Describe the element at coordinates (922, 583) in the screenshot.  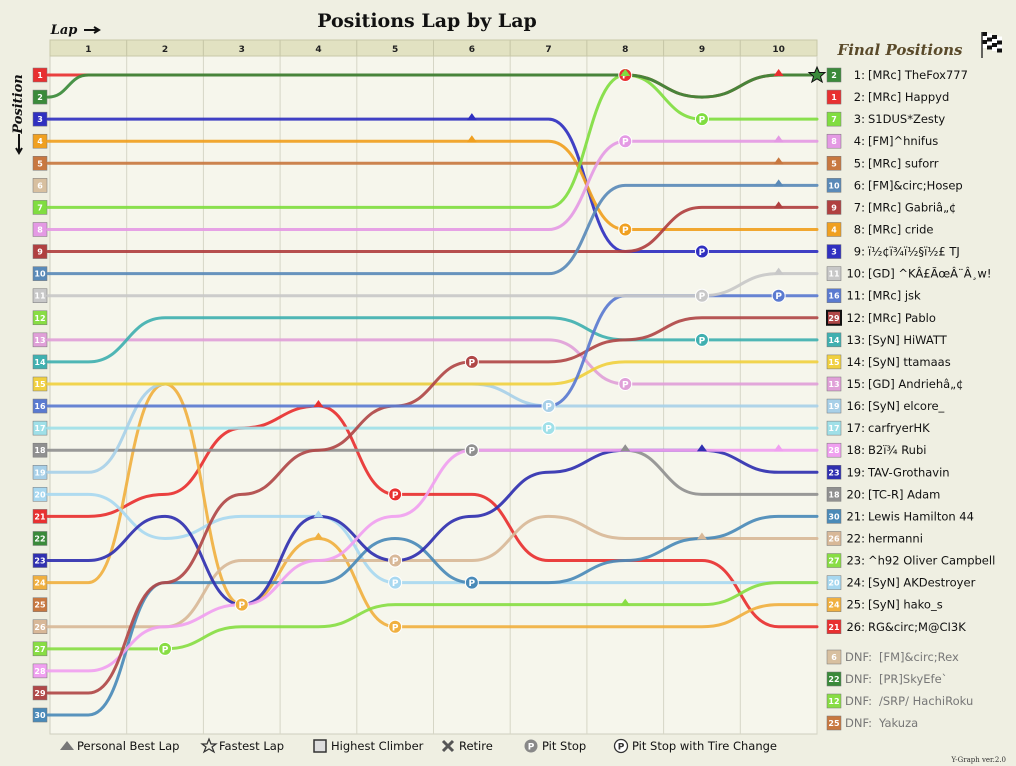
I see `final-driver-name: [SyN] AKDestroyer` at that location.